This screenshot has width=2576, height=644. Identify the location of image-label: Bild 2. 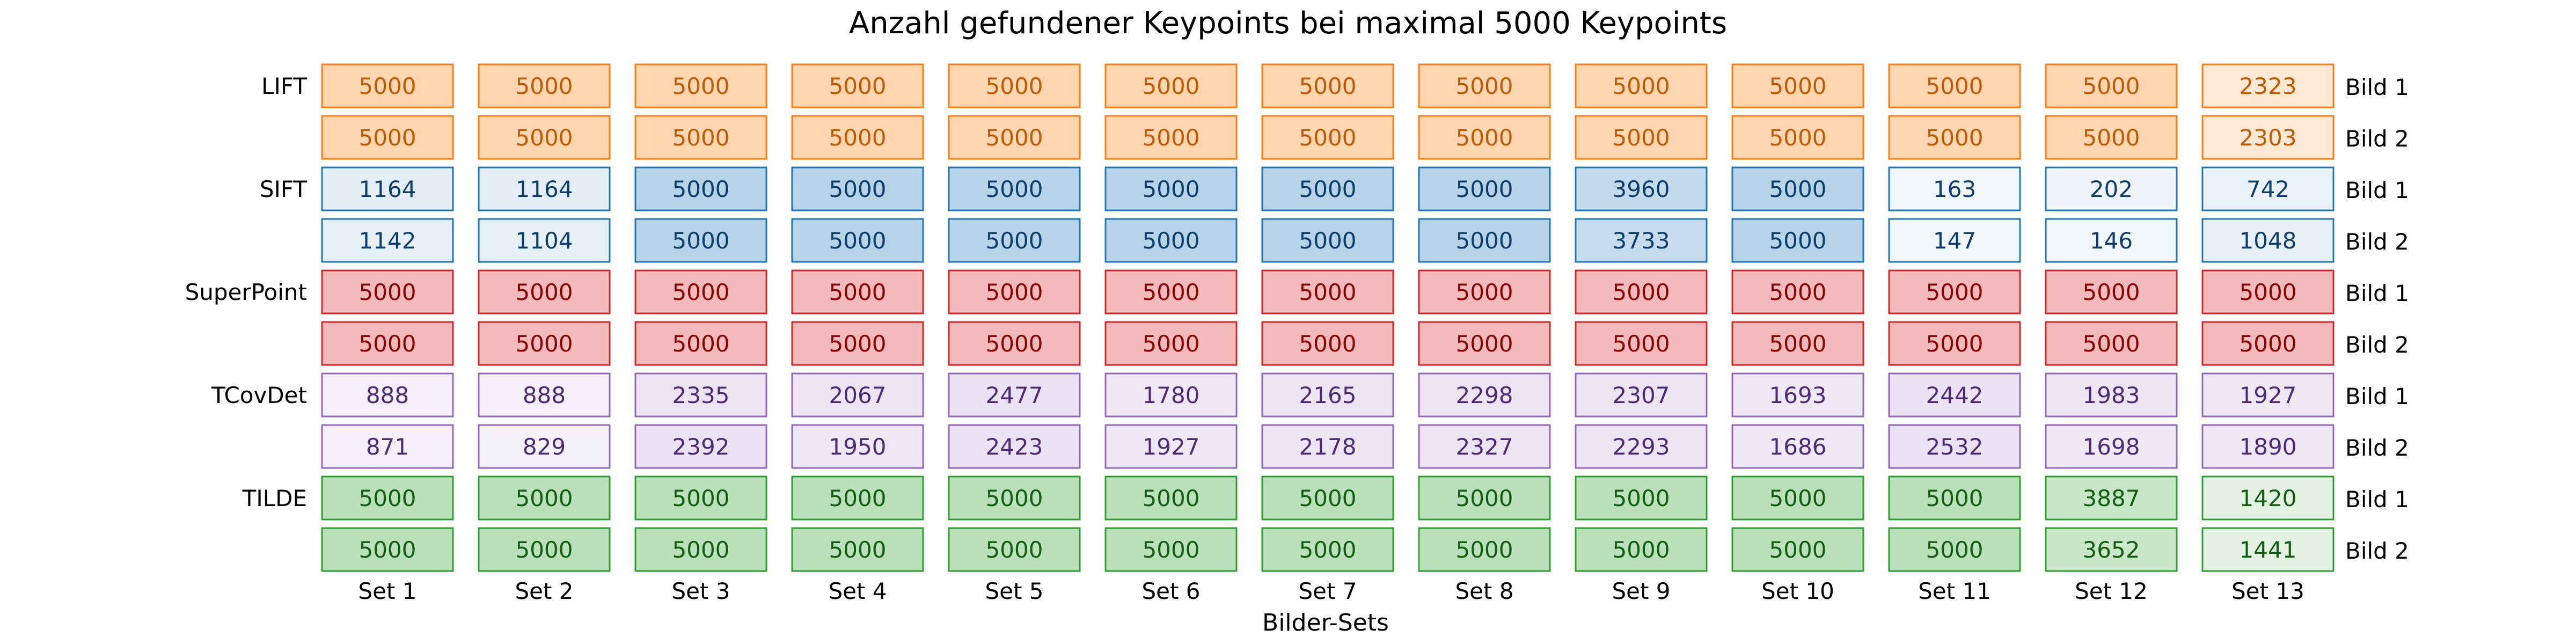
(2377, 345).